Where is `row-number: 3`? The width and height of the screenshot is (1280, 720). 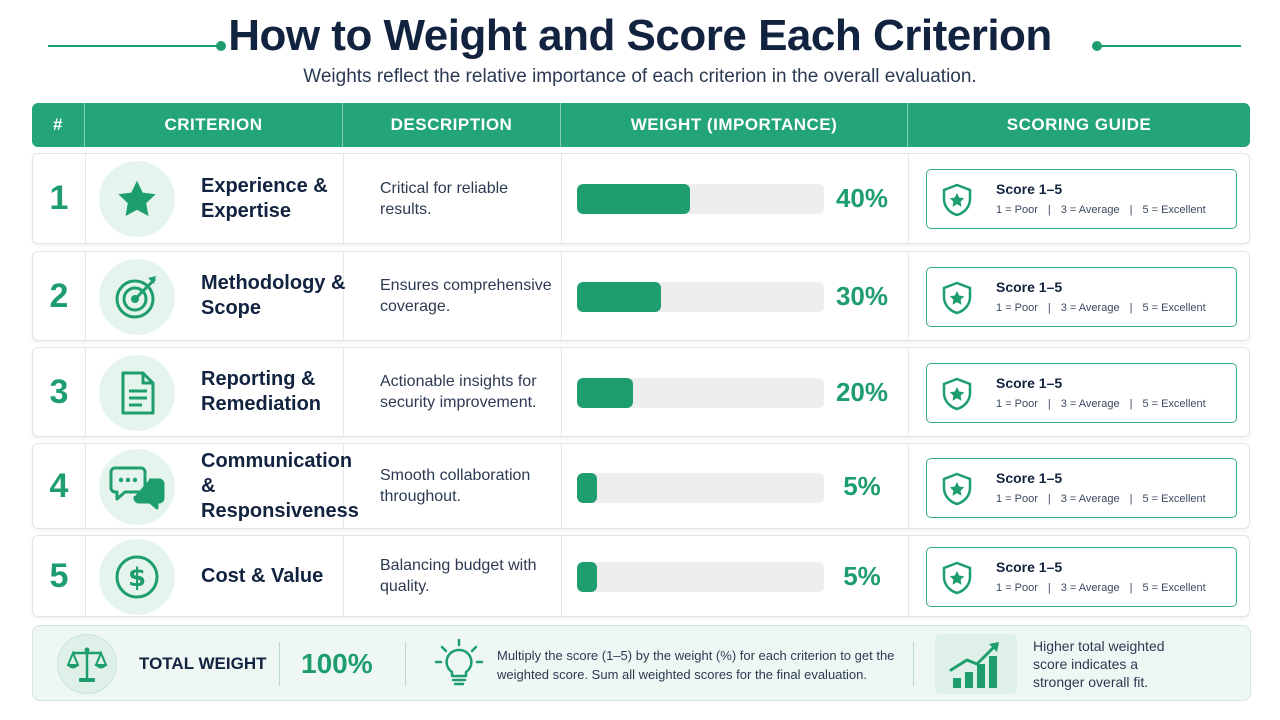
row-number: 3 is located at coordinates (59, 391).